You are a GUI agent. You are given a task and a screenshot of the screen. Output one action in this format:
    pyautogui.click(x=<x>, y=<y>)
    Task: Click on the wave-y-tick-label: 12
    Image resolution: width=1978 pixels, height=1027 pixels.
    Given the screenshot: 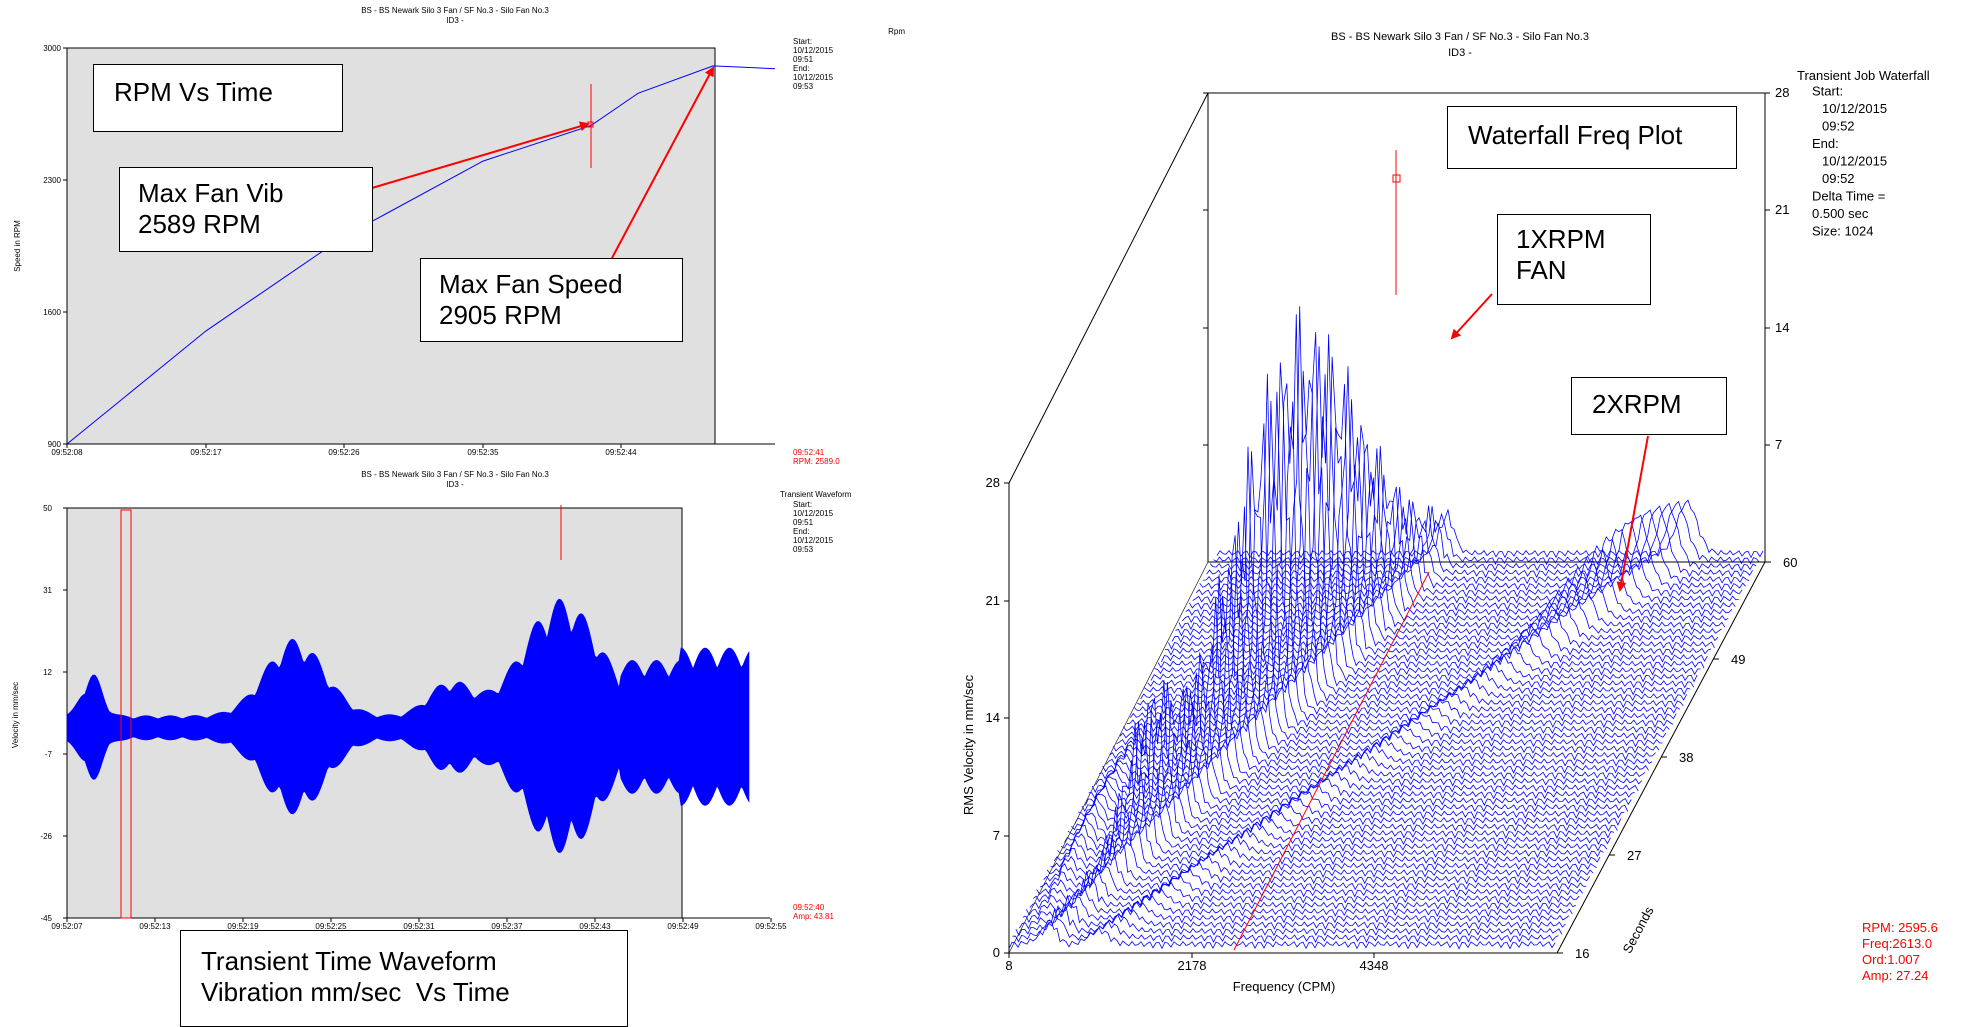 What is the action you would take?
    pyautogui.click(x=47, y=672)
    